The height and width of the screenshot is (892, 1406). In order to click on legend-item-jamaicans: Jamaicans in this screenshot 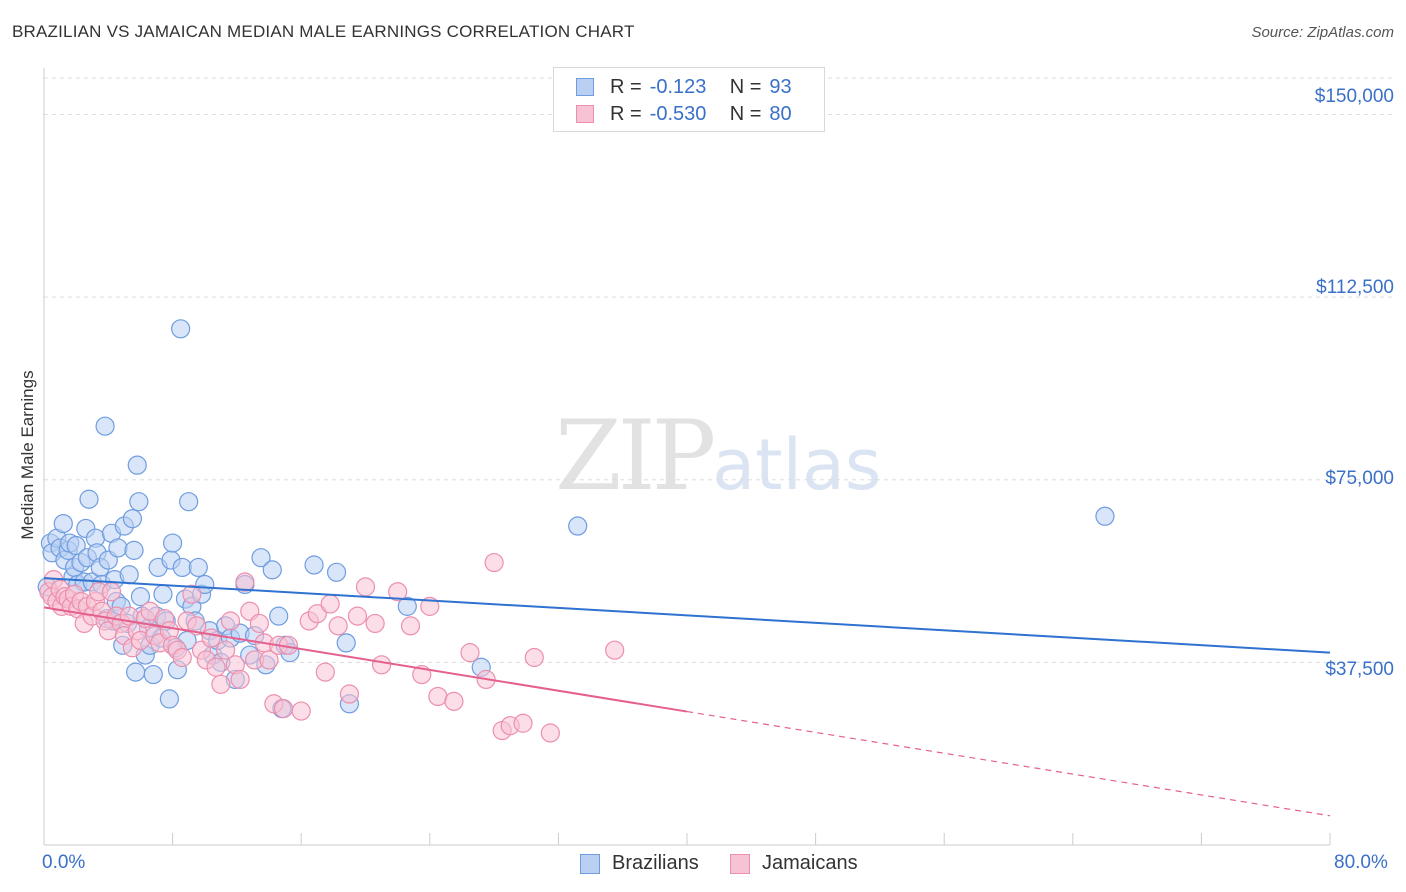, I will do `click(794, 863)`.